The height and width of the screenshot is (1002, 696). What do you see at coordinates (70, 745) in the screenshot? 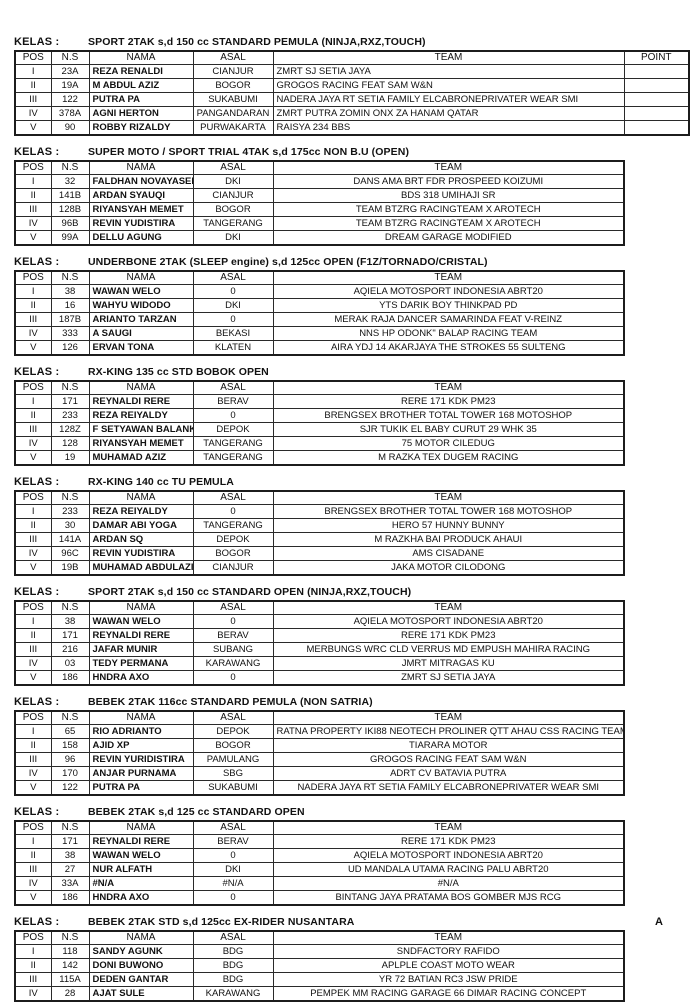
I see `ns-cell: 158` at bounding box center [70, 745].